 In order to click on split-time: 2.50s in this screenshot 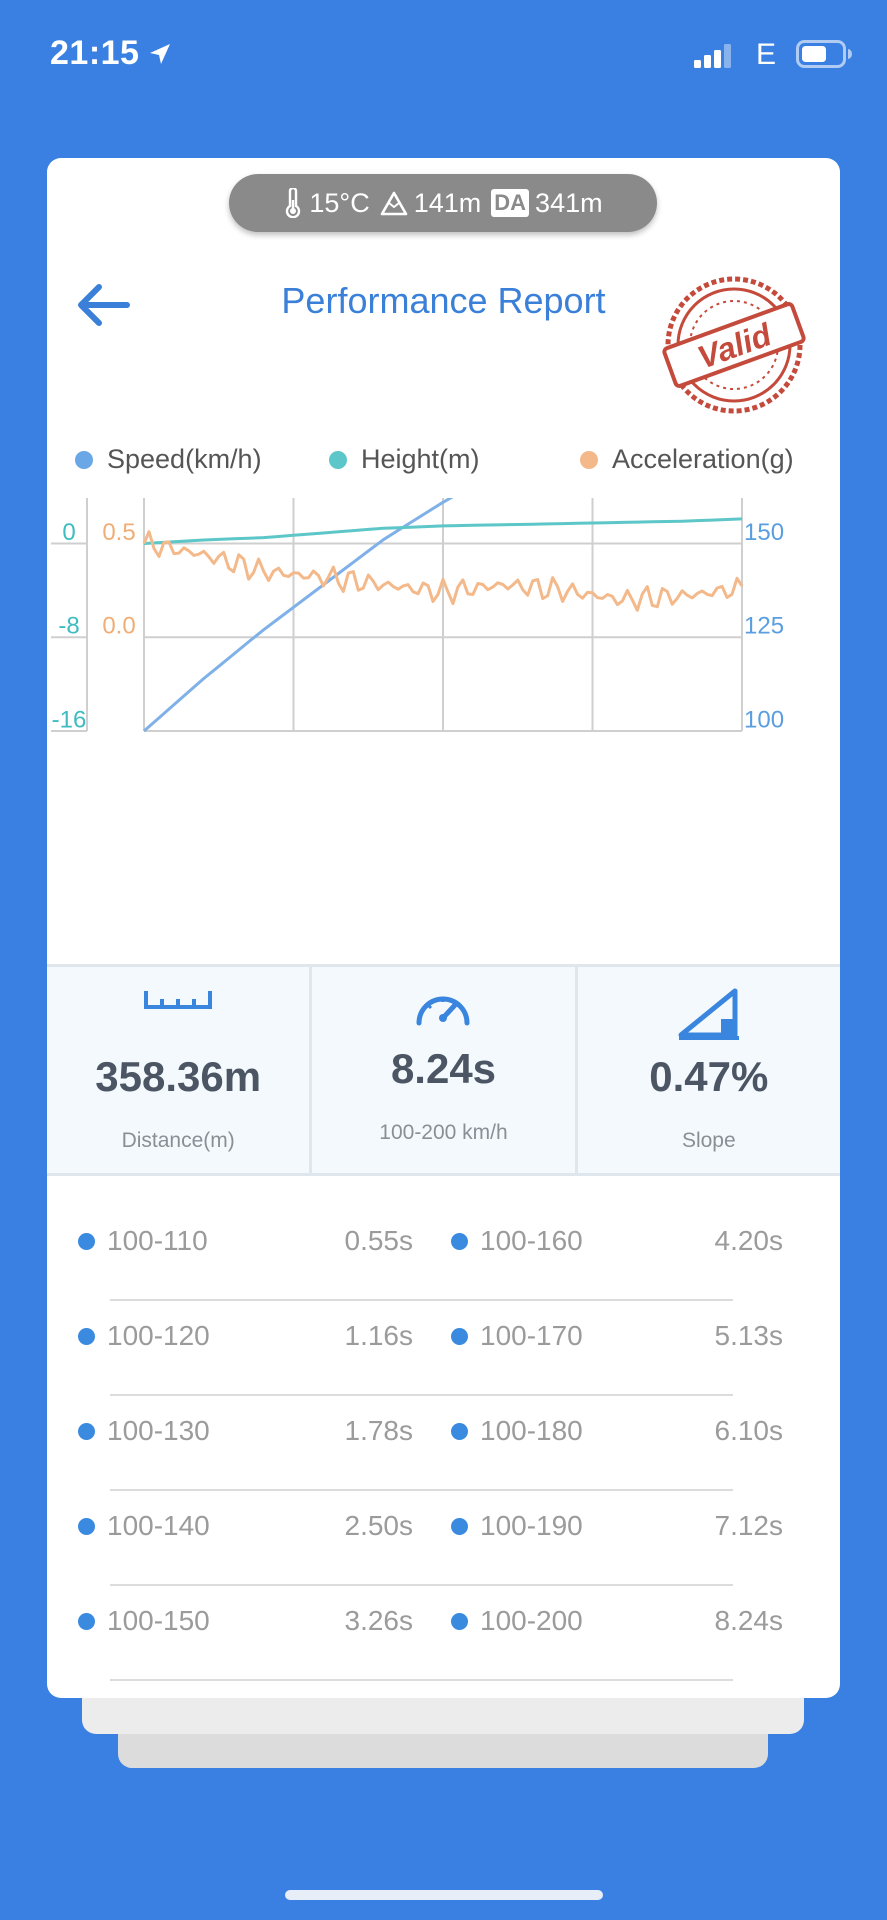, I will do `click(379, 1525)`.